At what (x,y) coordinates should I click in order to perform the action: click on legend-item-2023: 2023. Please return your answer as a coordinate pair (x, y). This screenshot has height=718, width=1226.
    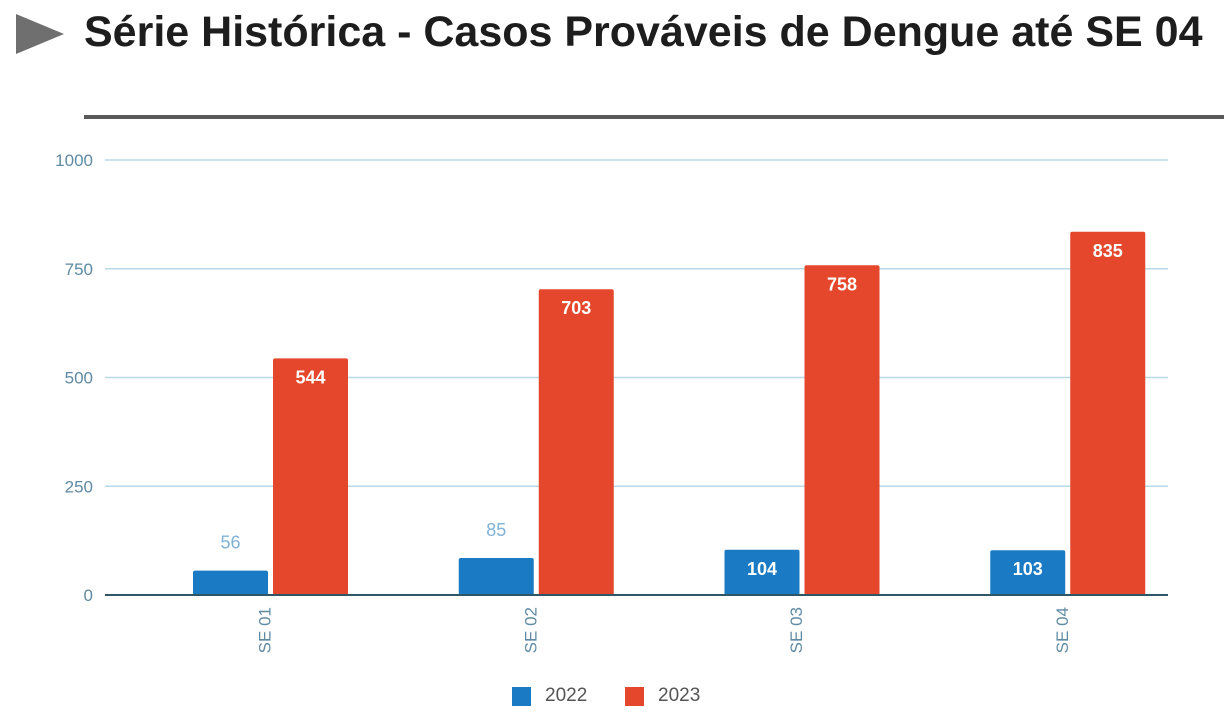
    Looking at the image, I should click on (662, 696).